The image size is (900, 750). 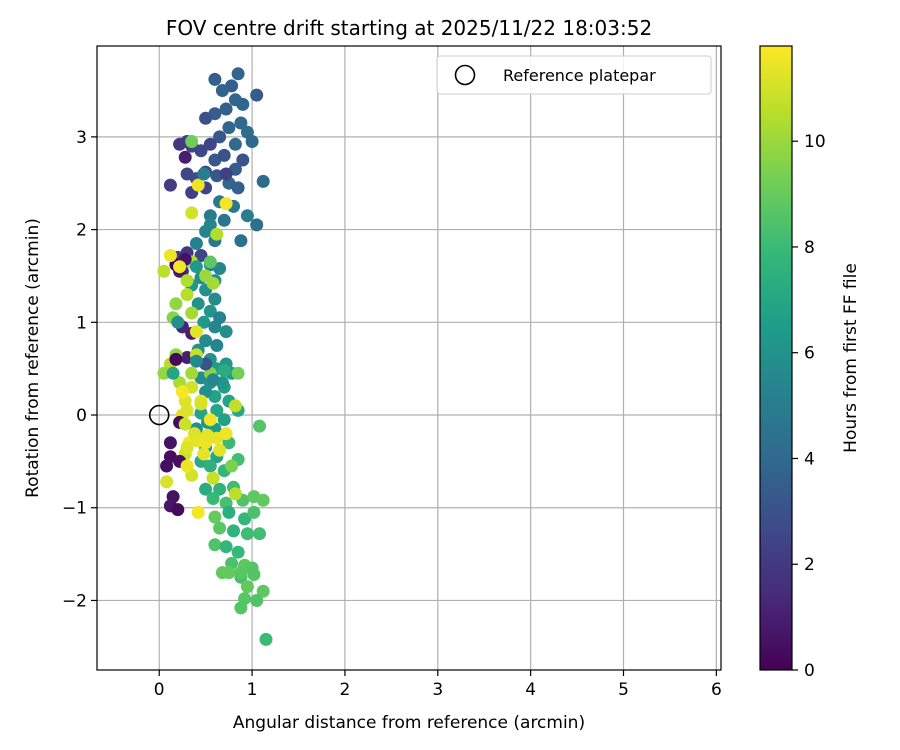 I want to click on y-axis-label: Rotation from reference (arcmin), so click(x=33, y=358).